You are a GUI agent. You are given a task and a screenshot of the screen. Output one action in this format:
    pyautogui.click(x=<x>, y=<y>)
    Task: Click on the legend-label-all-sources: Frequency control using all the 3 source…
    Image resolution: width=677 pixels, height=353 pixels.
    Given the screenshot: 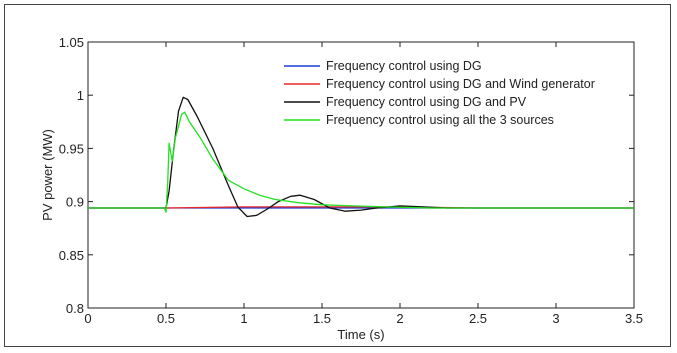 What is the action you would take?
    pyautogui.click(x=440, y=120)
    